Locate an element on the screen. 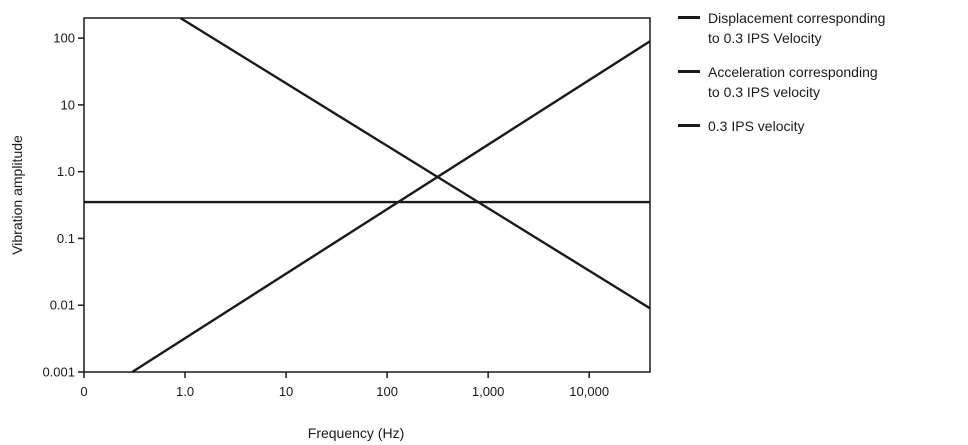  y-tick-label: 0.1 is located at coordinates (66, 238).